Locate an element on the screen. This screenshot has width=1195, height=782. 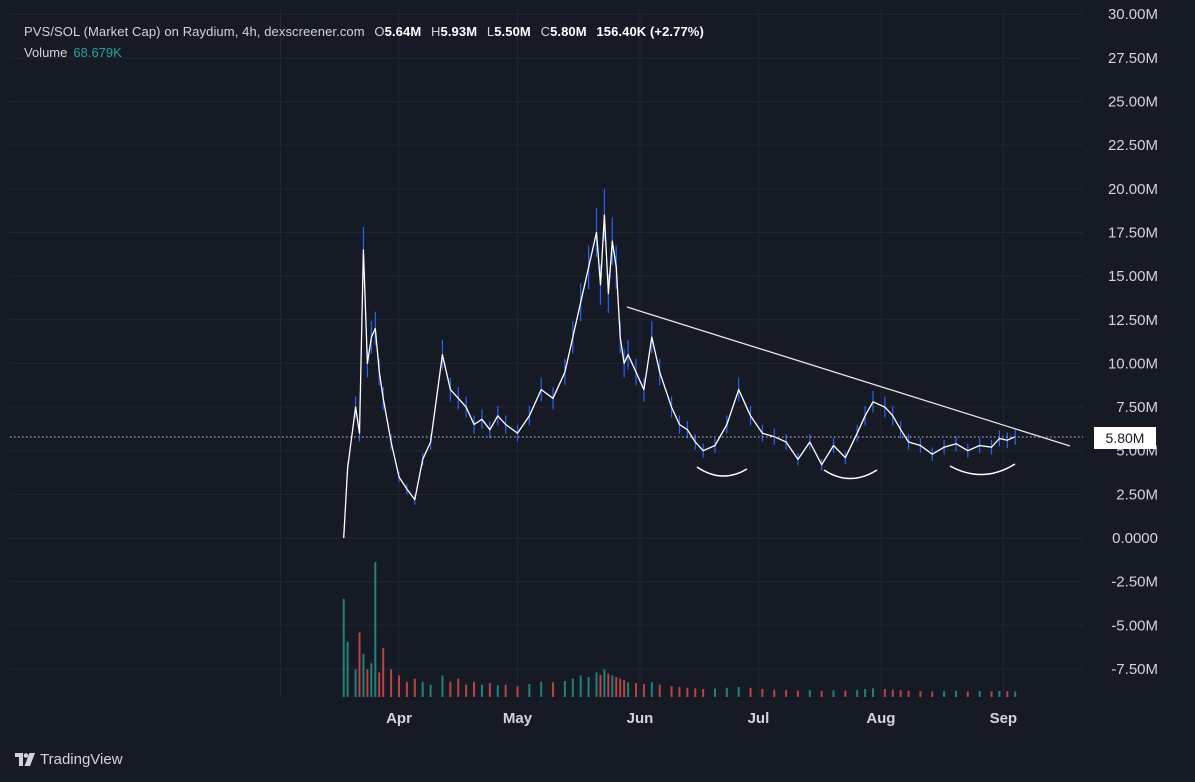
open-value: 5.64M is located at coordinates (403, 31).